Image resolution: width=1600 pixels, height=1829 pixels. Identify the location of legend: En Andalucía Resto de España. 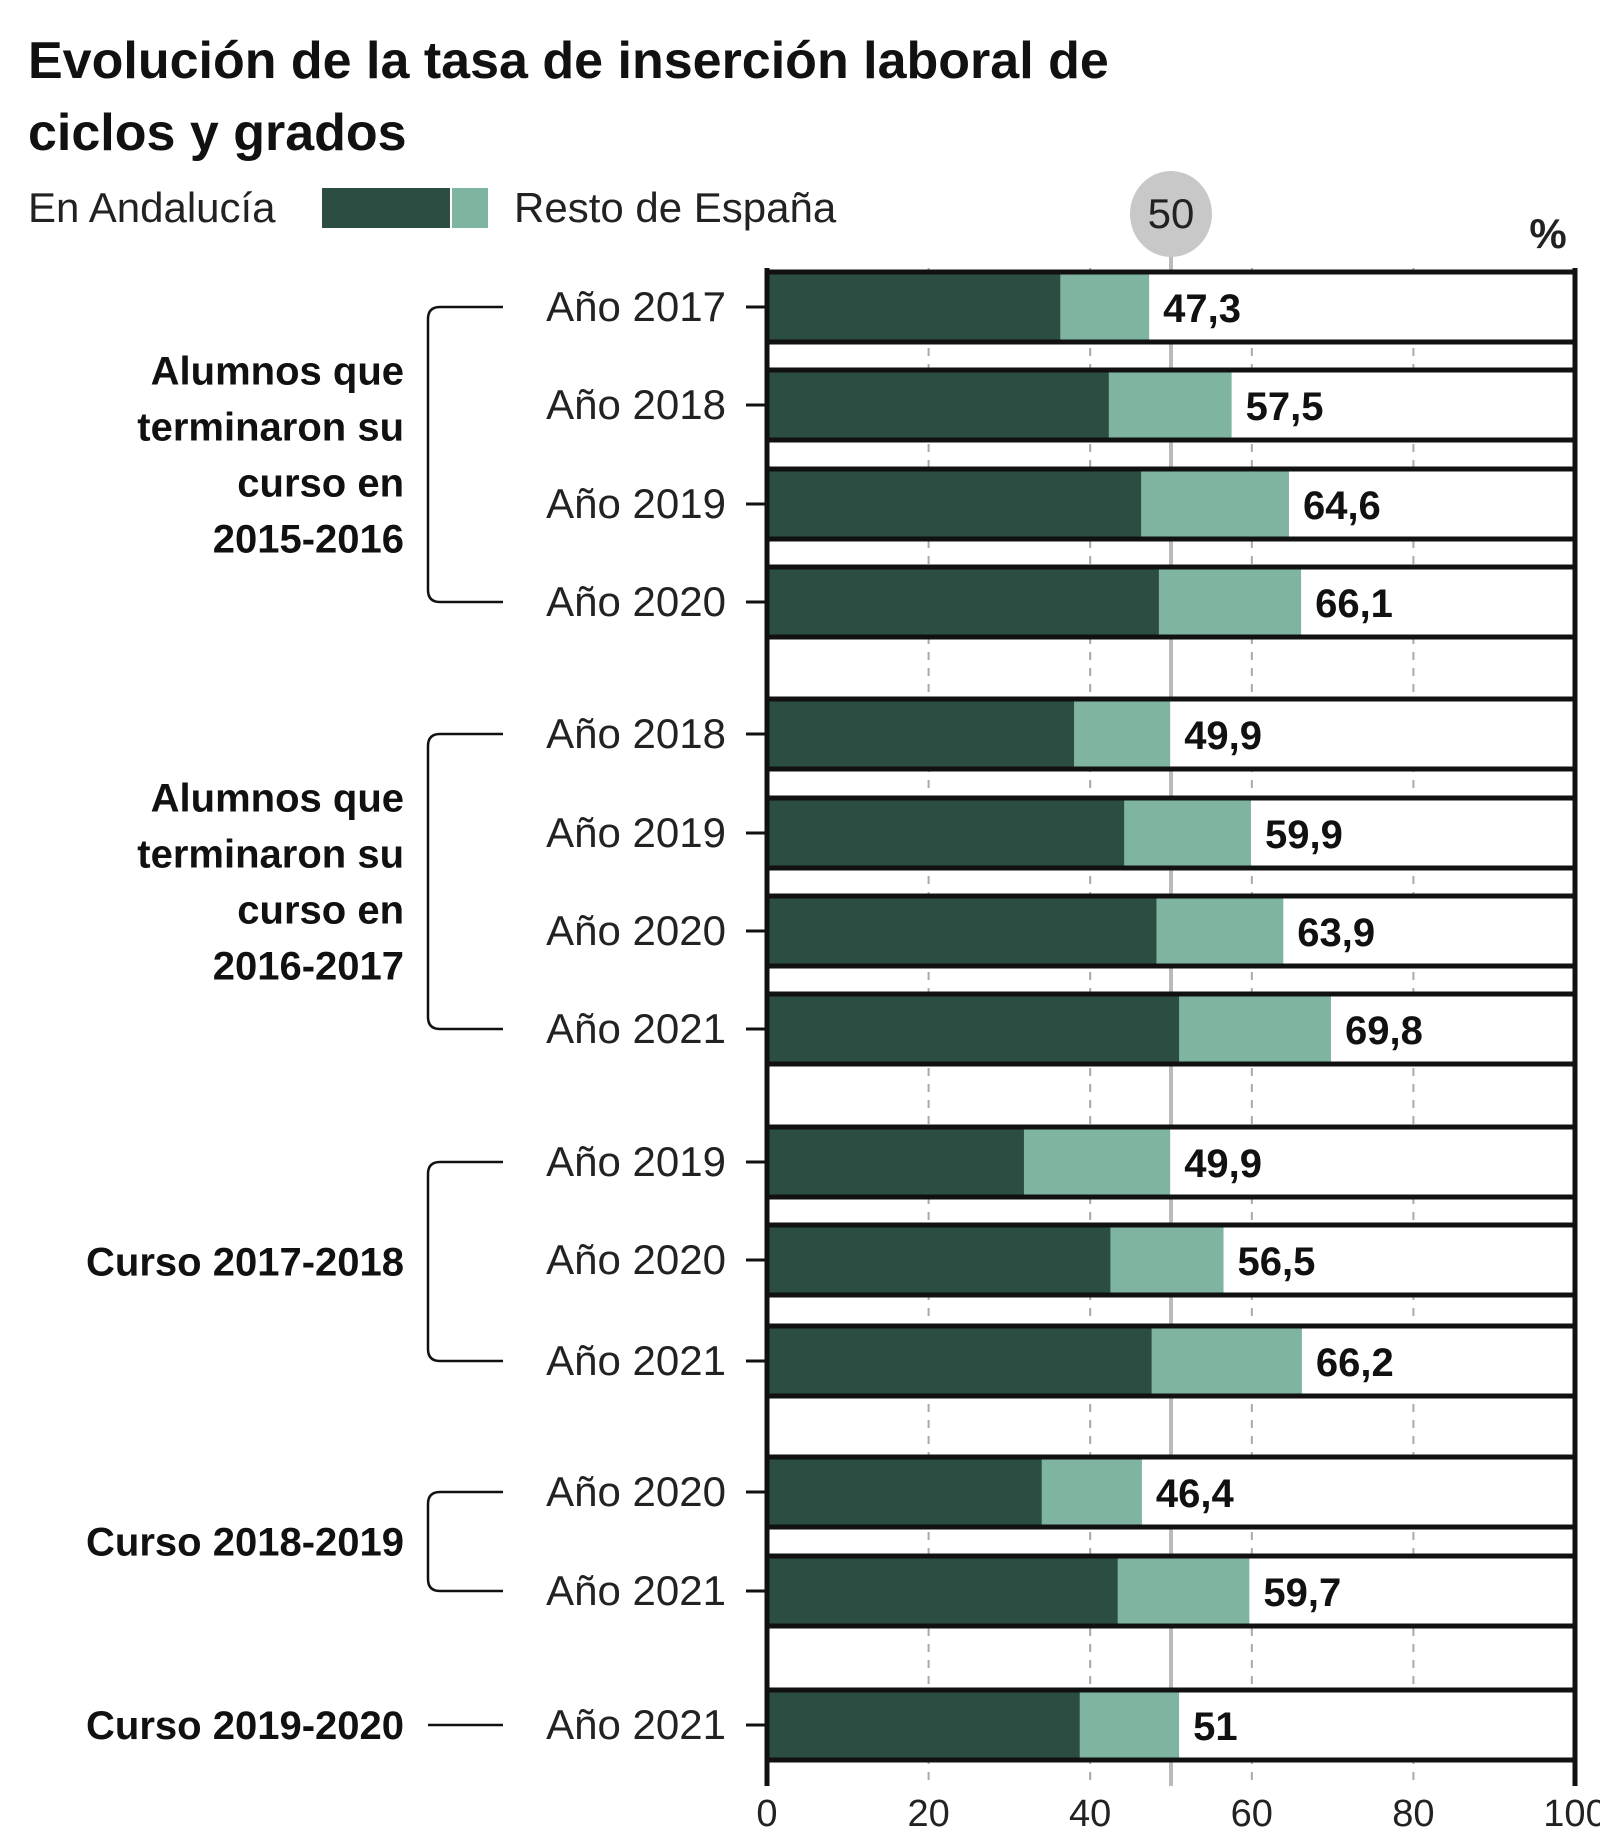
(432, 207).